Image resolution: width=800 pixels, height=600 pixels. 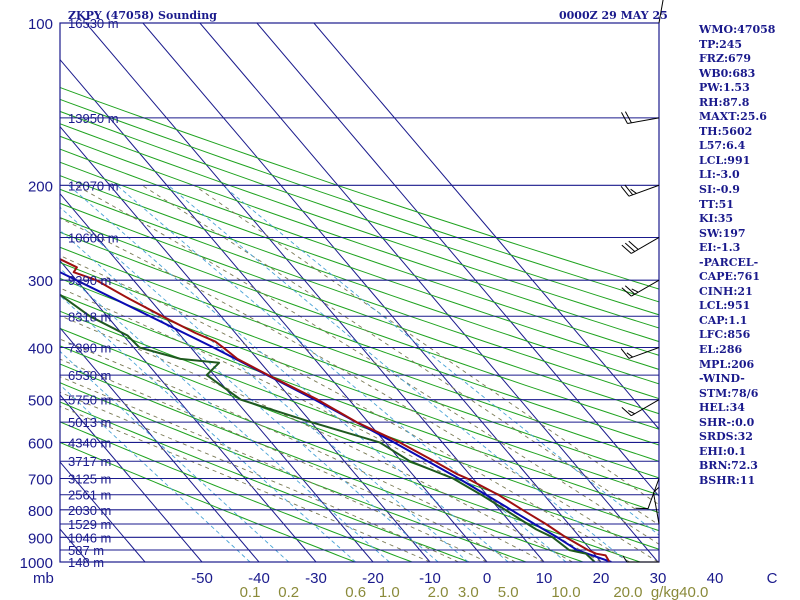 What do you see at coordinates (723, 320) in the screenshot?
I see `index-item: CAP:1.1` at bounding box center [723, 320].